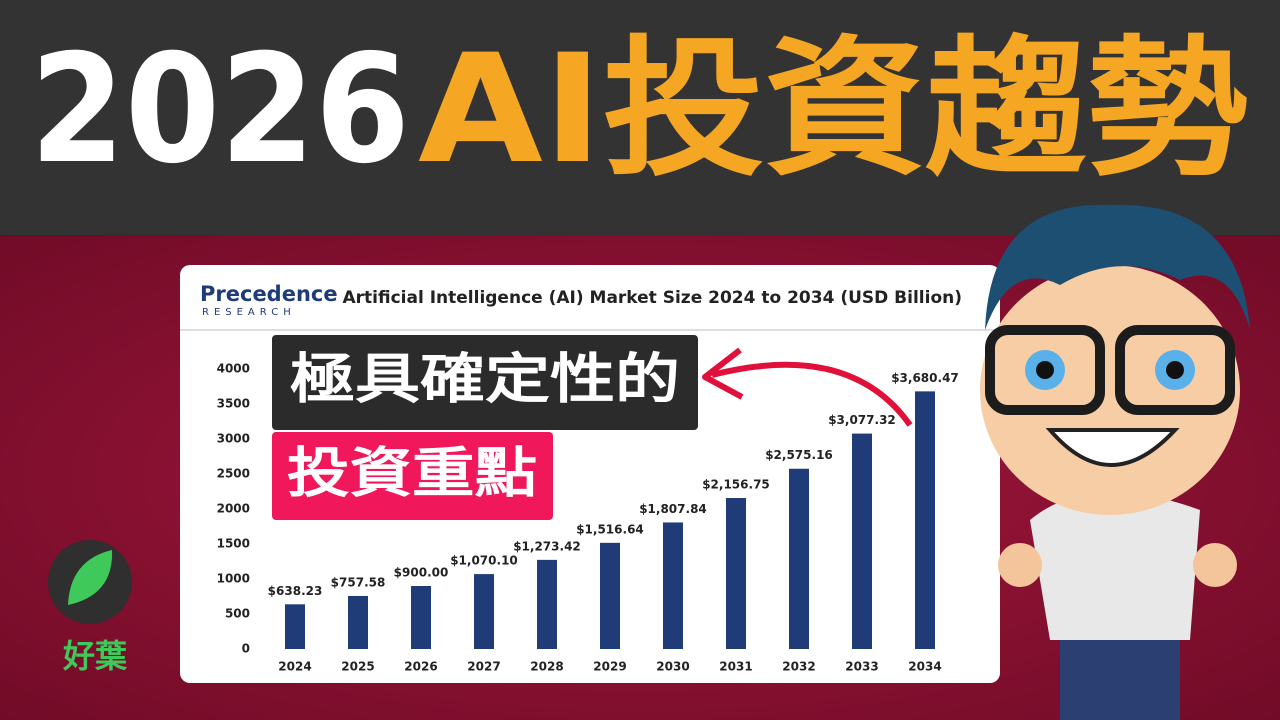 This screenshot has width=1280, height=720. I want to click on value-label: $2,156.75, so click(736, 485).